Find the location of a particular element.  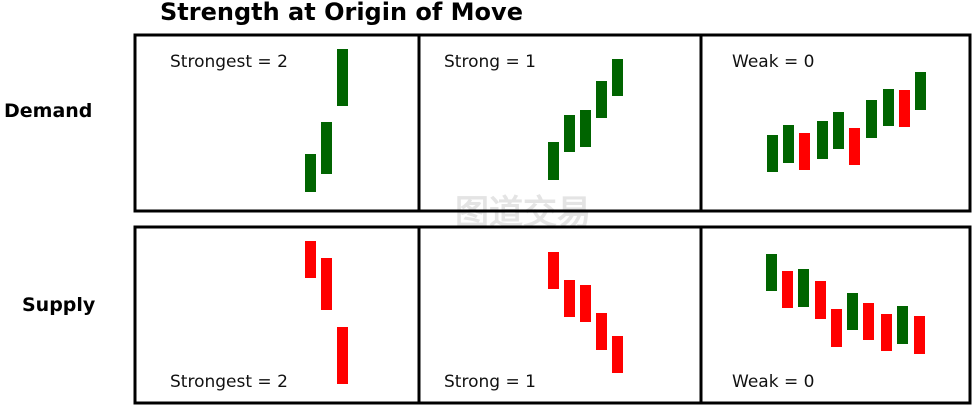

row-label-demand: Demand is located at coordinates (48, 111).